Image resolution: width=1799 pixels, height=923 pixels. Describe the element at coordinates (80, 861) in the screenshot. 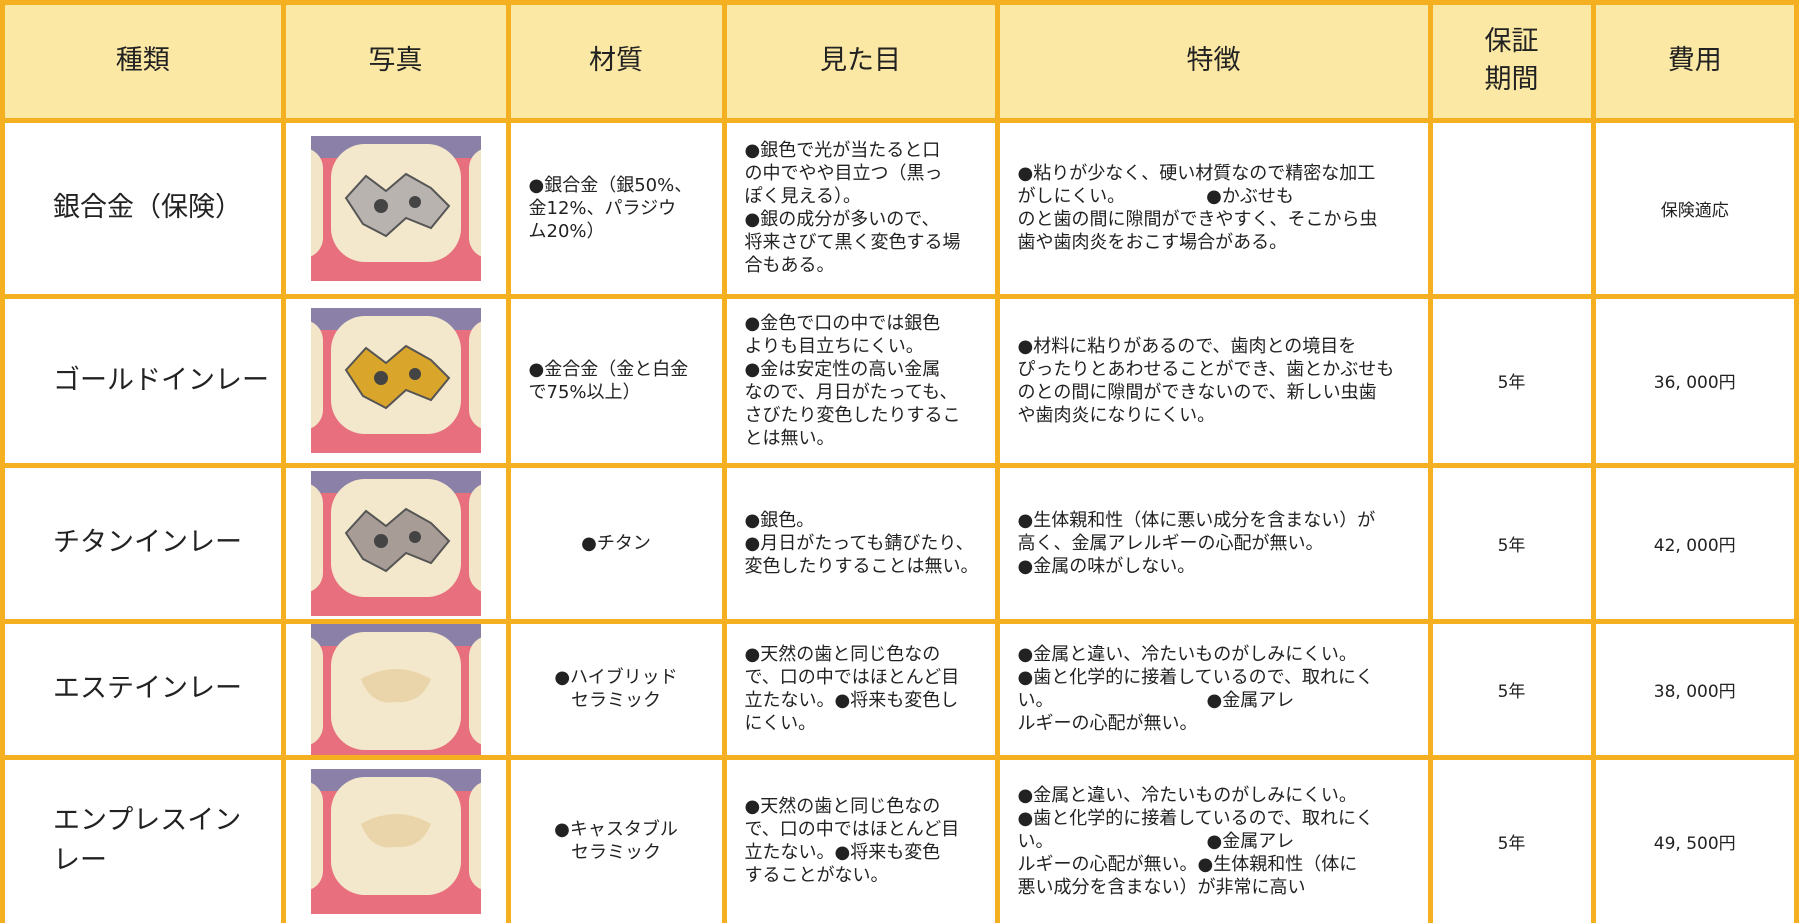

I see `type-text: レー` at that location.